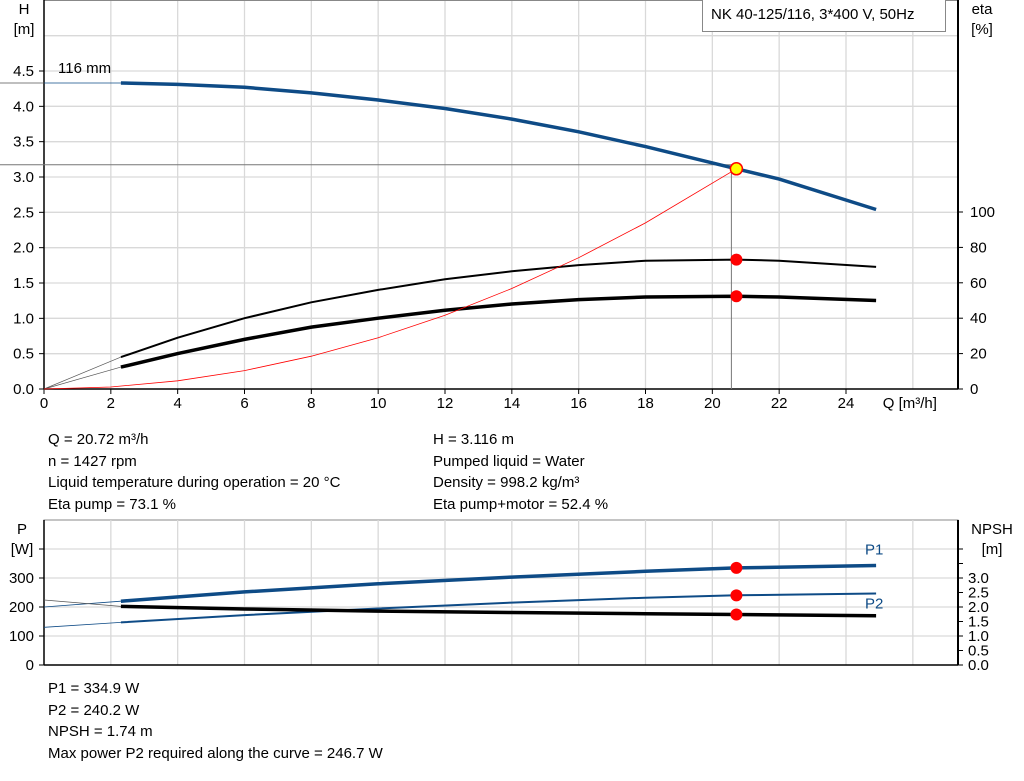  What do you see at coordinates (94, 710) in the screenshot?
I see `p2-value: P2 = 240.2 W` at bounding box center [94, 710].